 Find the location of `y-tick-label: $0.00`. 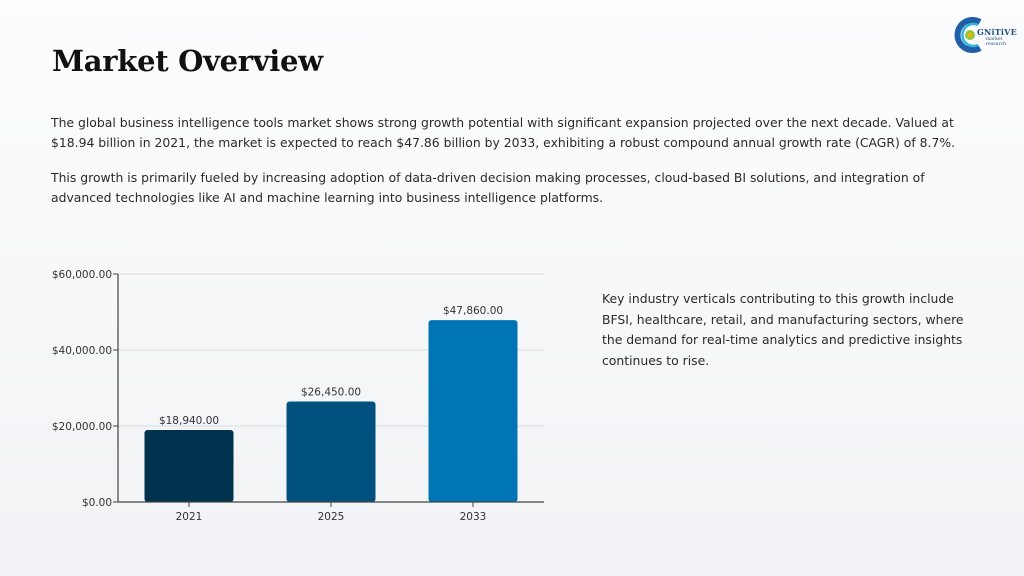

y-tick-label: $0.00 is located at coordinates (97, 503).